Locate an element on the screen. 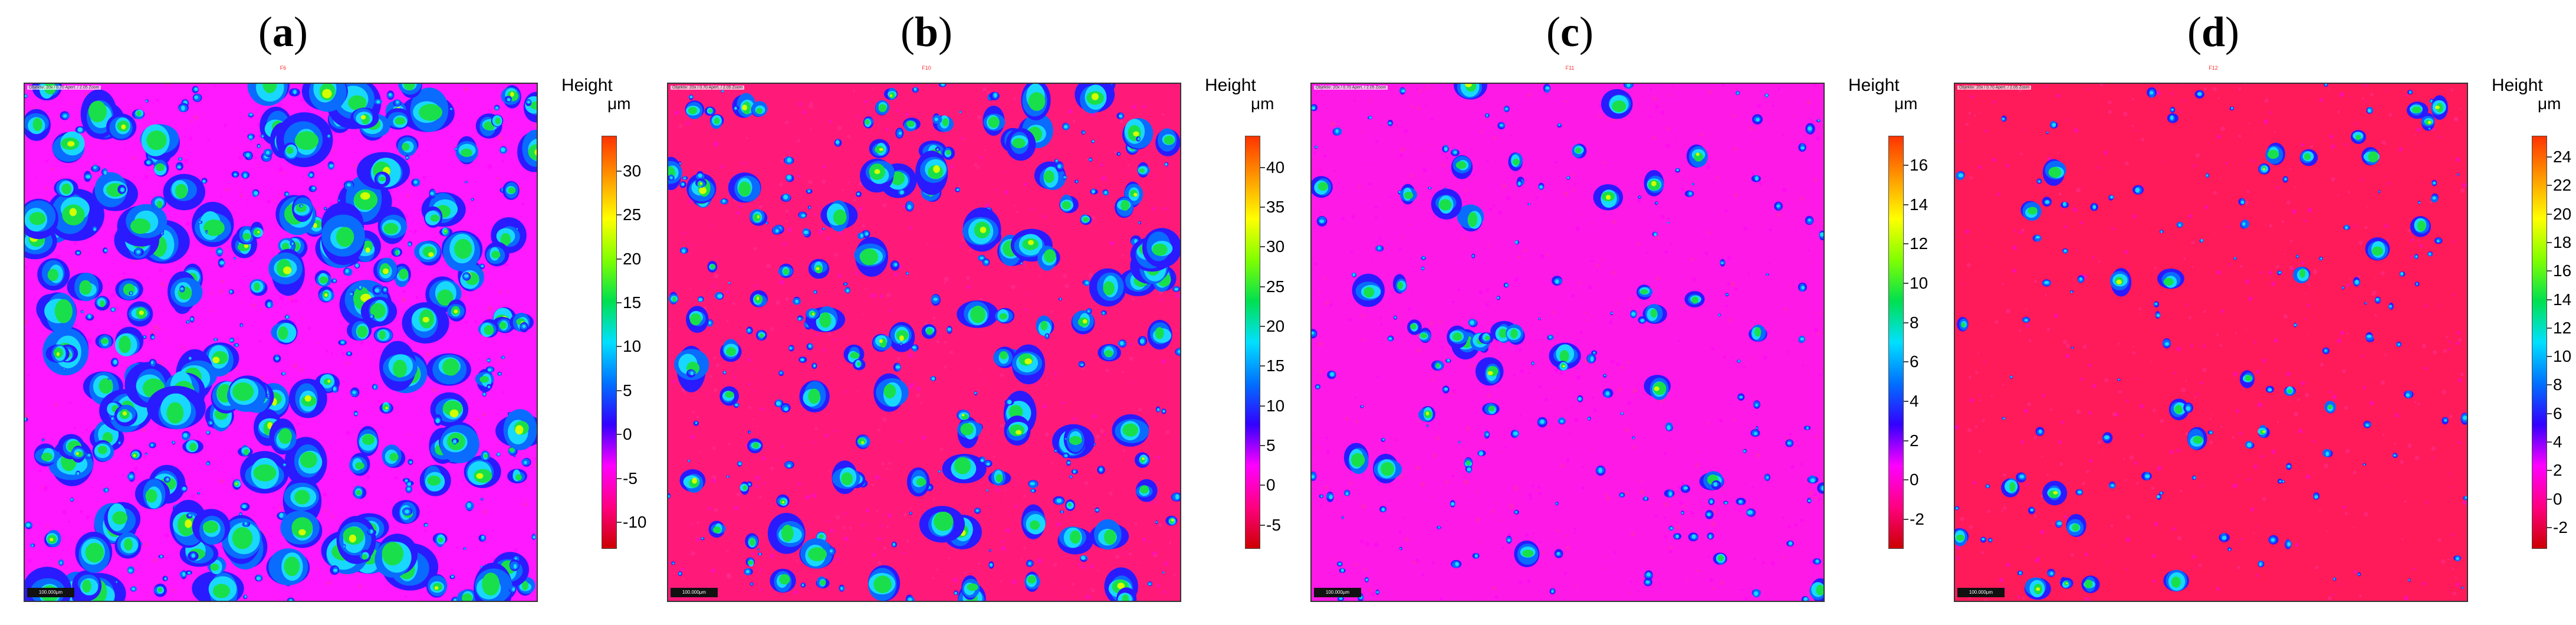 The image size is (2576, 625). colorbar-tick-label: 35 is located at coordinates (1275, 207).